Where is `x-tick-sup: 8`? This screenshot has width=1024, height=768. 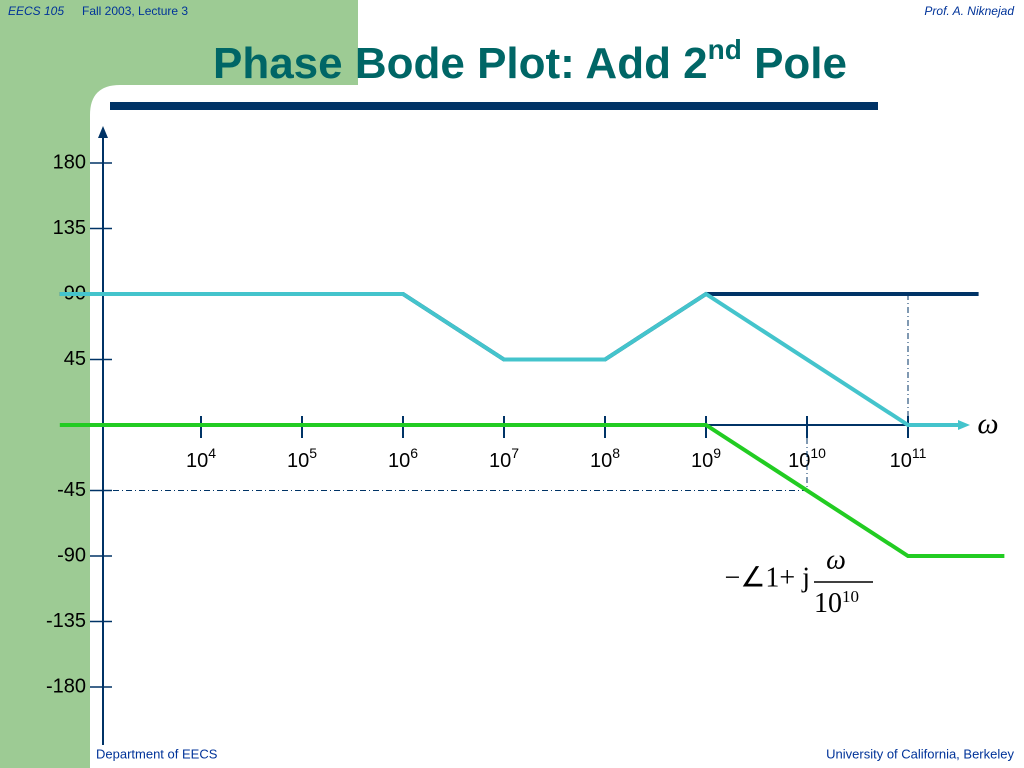
x-tick-sup: 8 is located at coordinates (616, 453).